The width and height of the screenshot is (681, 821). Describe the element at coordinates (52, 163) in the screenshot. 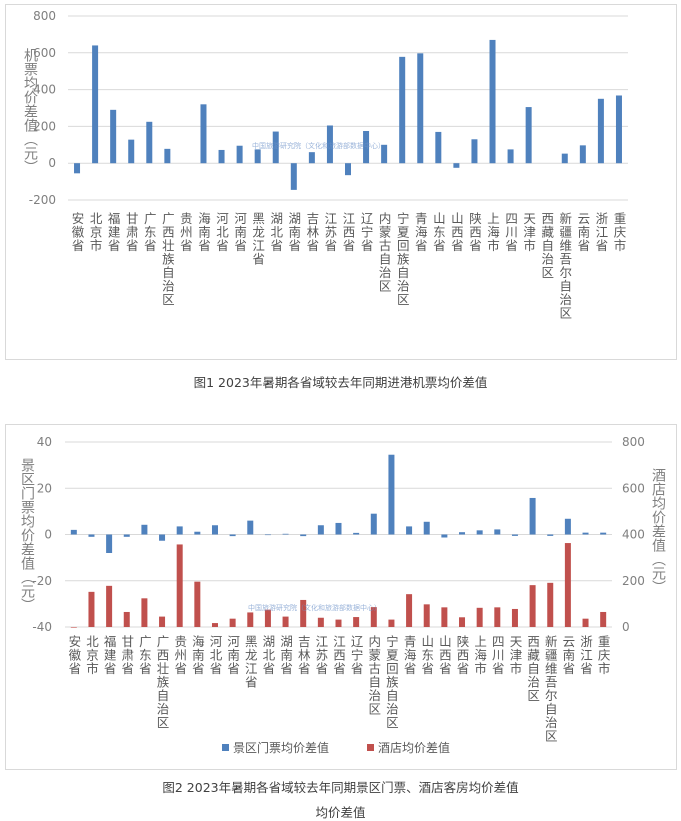

I see `y-tick-label: 0` at that location.